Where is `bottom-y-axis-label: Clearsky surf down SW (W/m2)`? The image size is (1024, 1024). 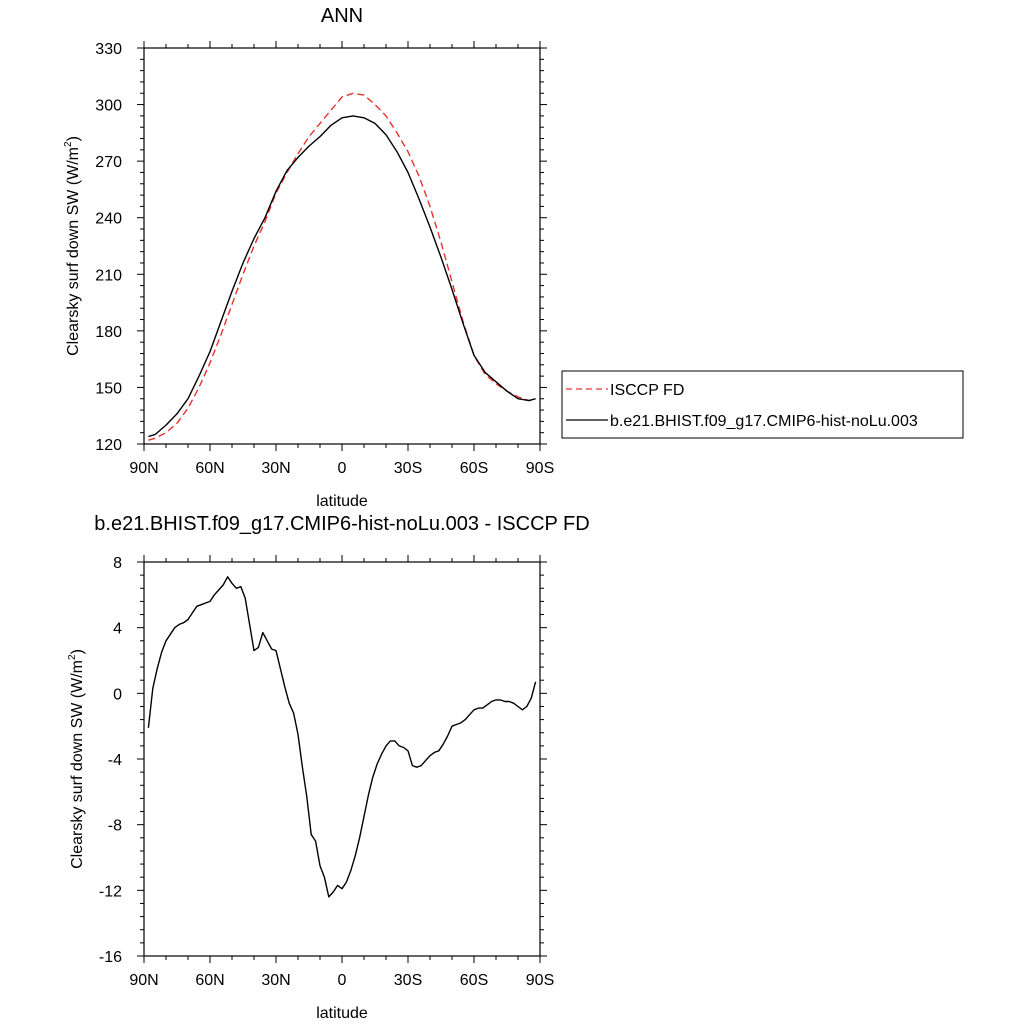
bottom-y-axis-label: Clearsky surf down SW (W/m2) is located at coordinates (76, 759).